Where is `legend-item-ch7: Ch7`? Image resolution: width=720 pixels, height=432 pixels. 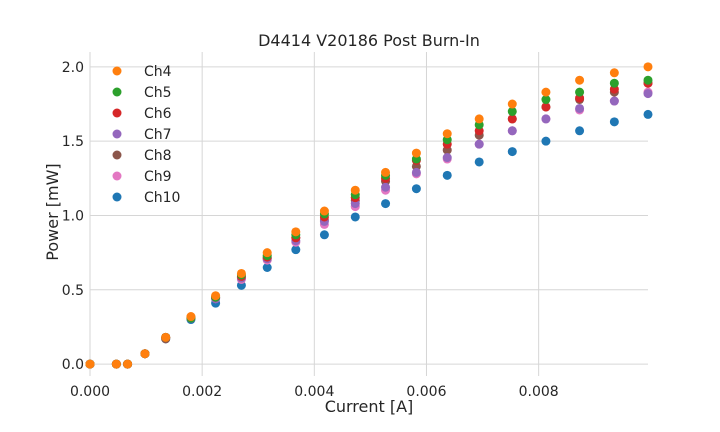
legend-item-ch7: Ch7 is located at coordinates (142, 135).